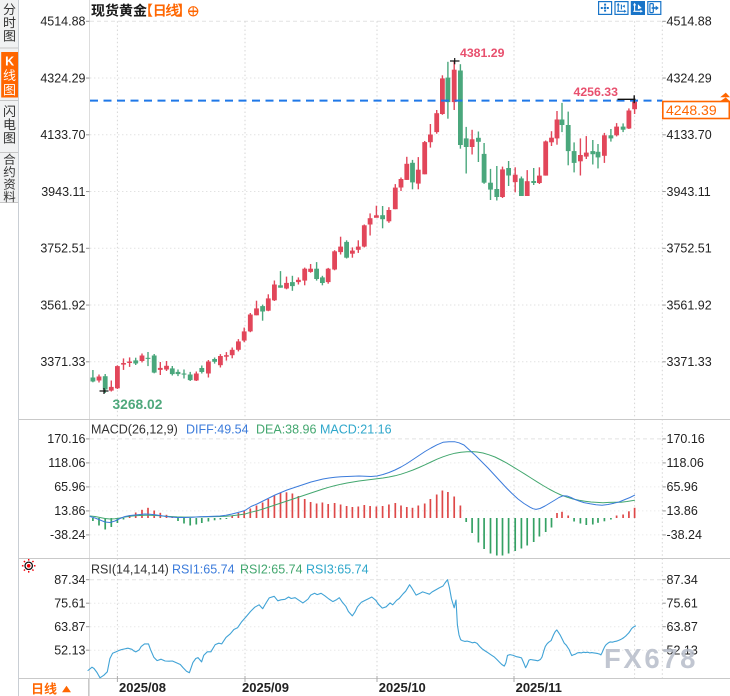 Image resolution: width=730 pixels, height=696 pixels. I want to click on svg-text: 4256.33, so click(596, 92).